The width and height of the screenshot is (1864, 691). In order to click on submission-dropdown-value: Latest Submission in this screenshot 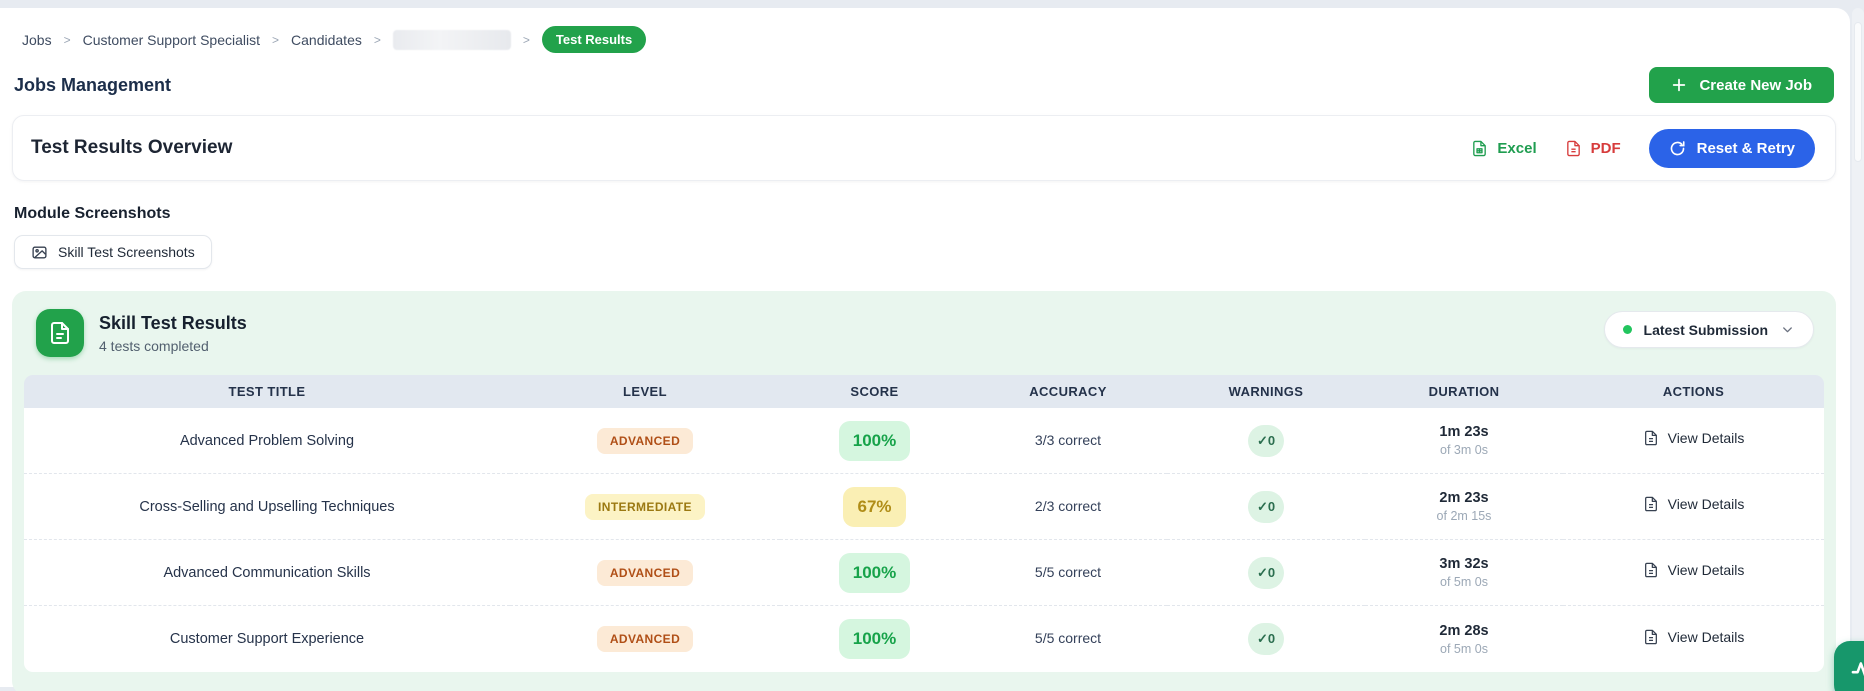, I will do `click(1705, 329)`.